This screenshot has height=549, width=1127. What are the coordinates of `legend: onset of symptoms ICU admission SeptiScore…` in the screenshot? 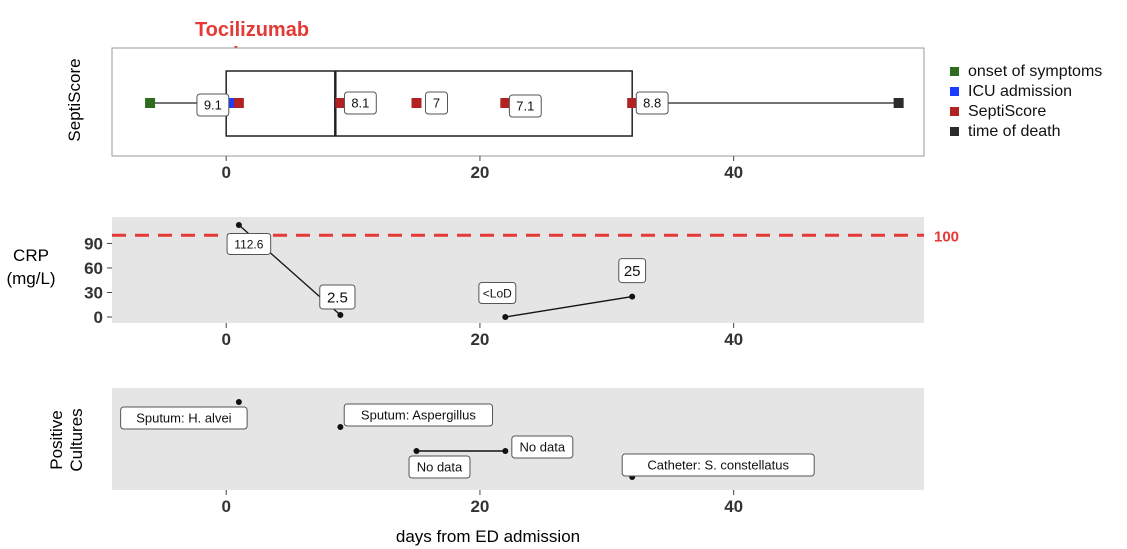 It's located at (1026, 101).